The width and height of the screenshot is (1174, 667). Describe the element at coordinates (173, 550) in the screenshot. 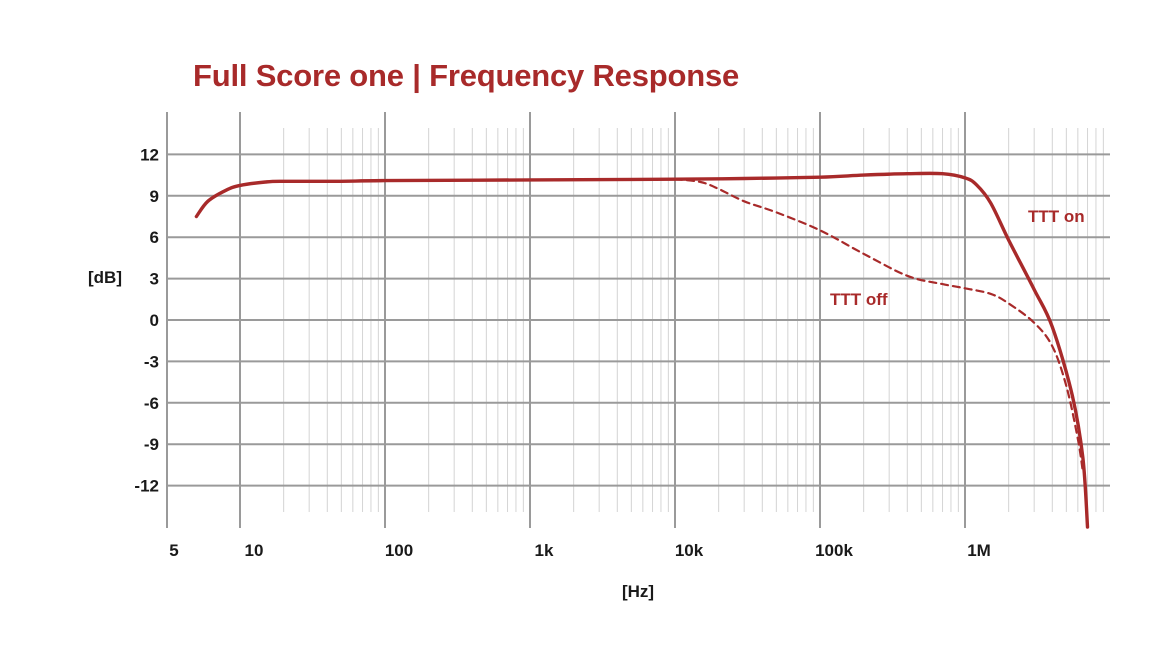

I see `x-tick-label: 5` at that location.